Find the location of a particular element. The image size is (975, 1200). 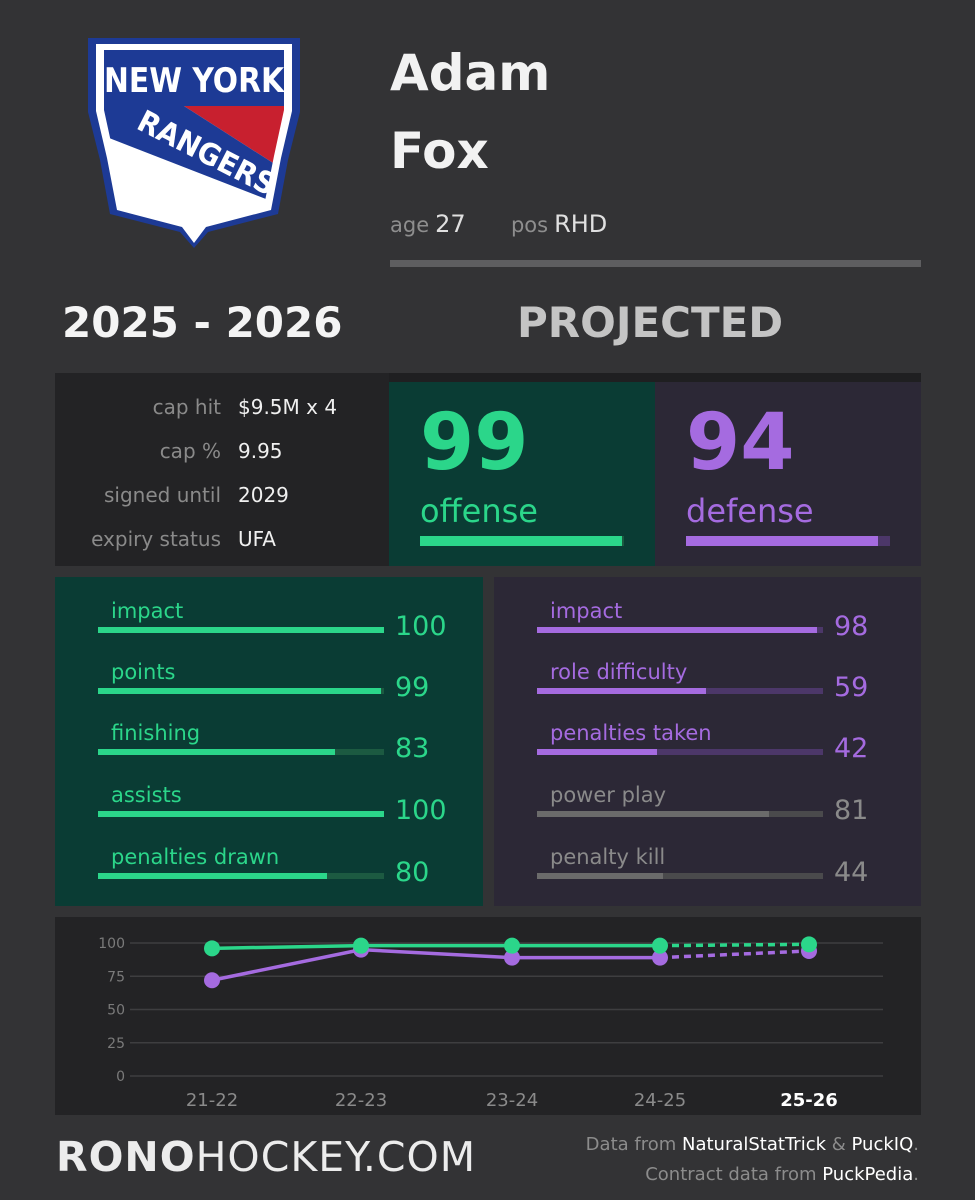

player-first-name: Adam is located at coordinates (470, 73).